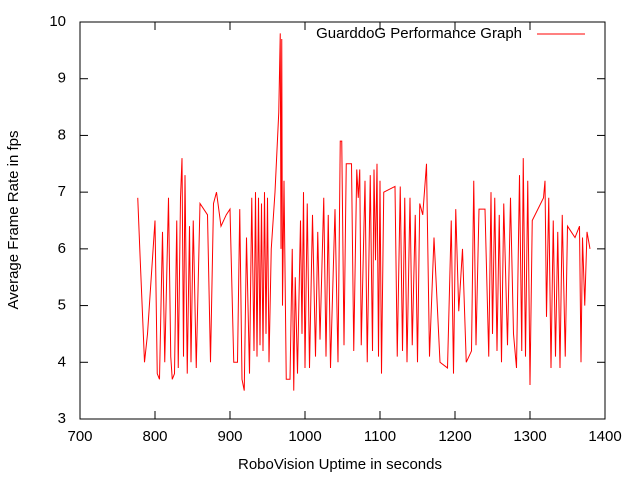 This screenshot has height=480, width=640. Describe the element at coordinates (62, 78) in the screenshot. I see `y-tick-label: 9` at that location.